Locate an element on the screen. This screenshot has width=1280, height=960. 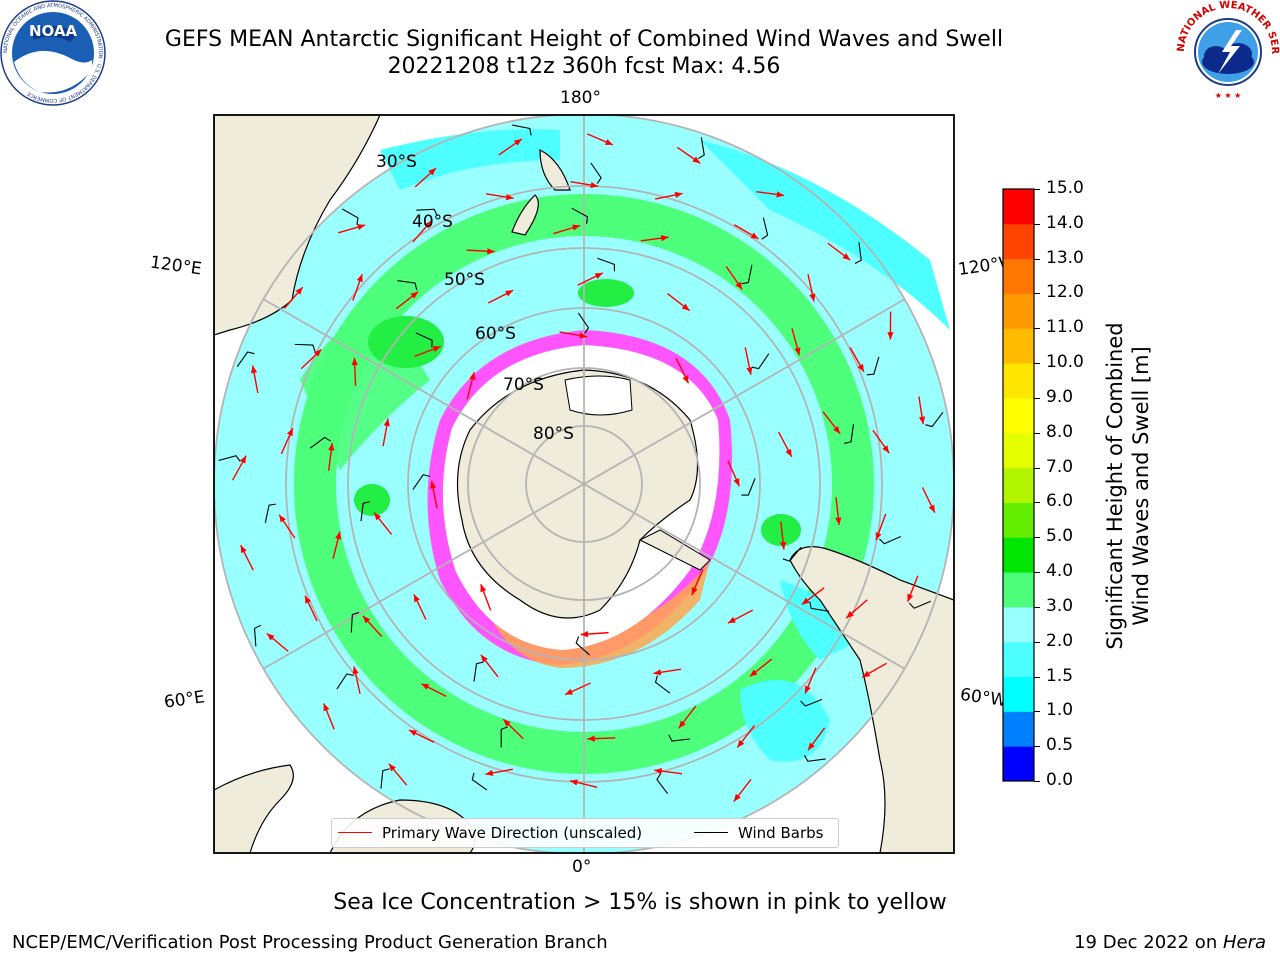
parallel-label-40s: 40°S is located at coordinates (432, 222).